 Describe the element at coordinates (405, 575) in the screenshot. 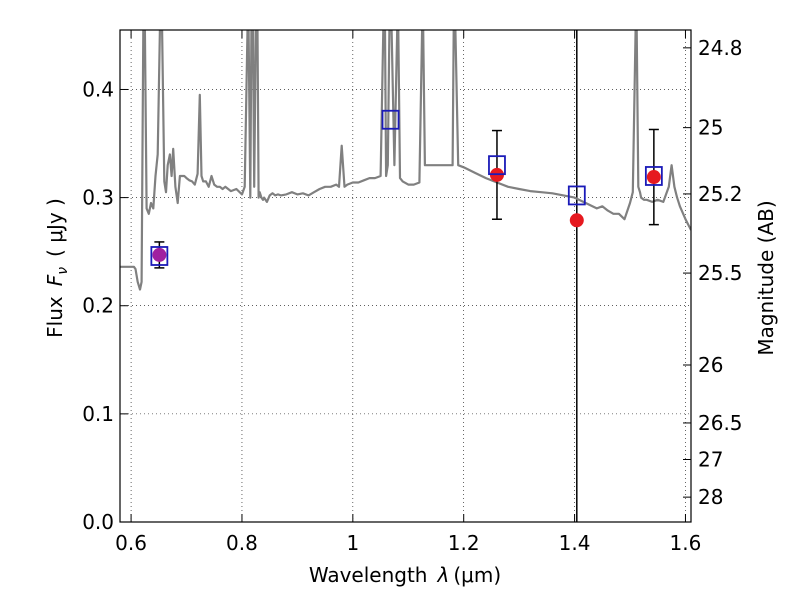

I see `x-axis-label: Wavelength λ (μm)` at that location.